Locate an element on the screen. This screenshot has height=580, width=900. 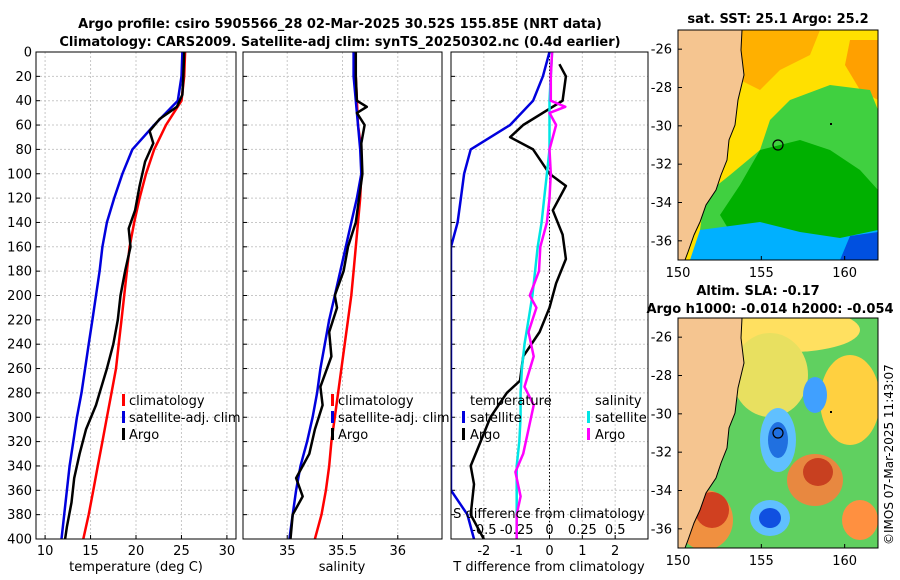
argo-position-marker is located at coordinates (778, 433).